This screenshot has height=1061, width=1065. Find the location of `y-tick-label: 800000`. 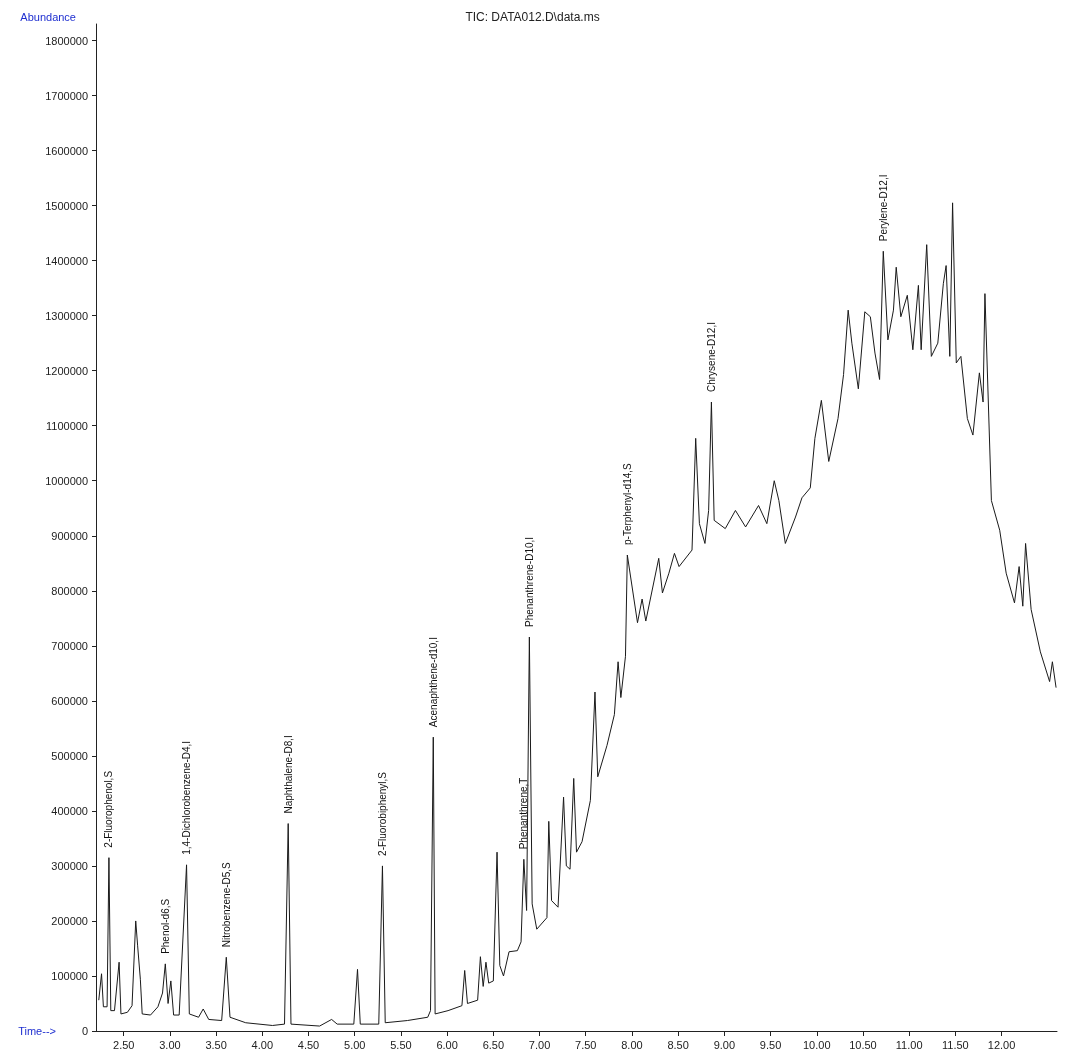

y-tick-label: 800000 is located at coordinates (69, 590).